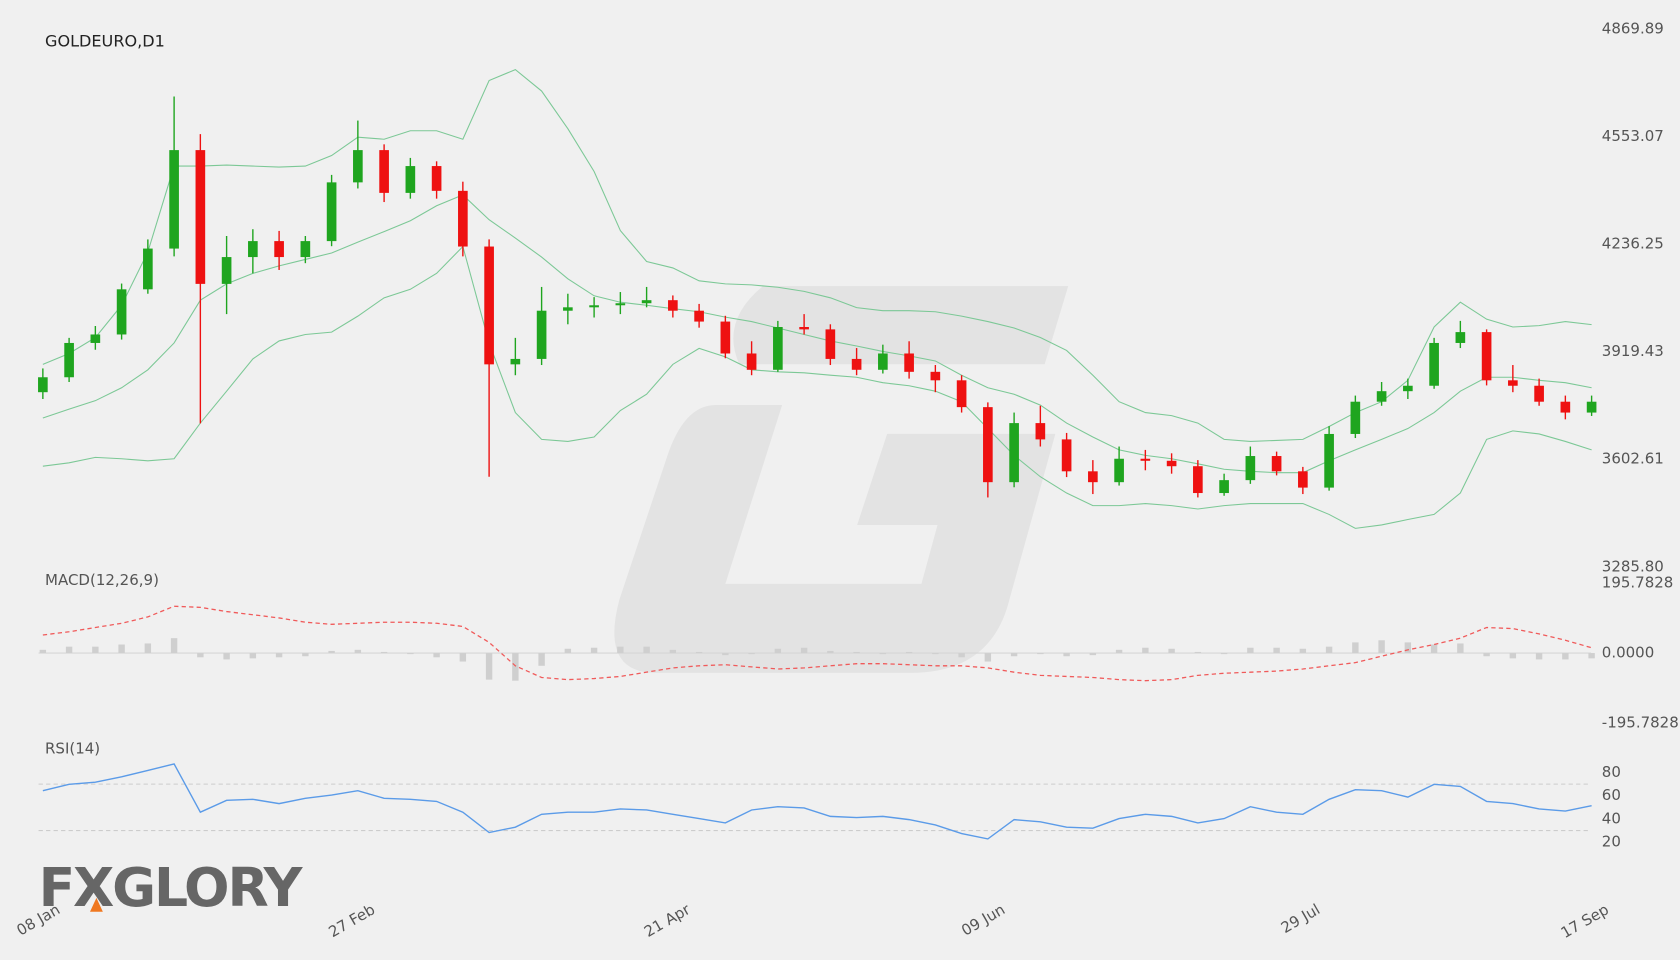 Image resolution: width=1680 pixels, height=960 pixels. I want to click on y-tick-label: 195.7828, so click(1638, 582).